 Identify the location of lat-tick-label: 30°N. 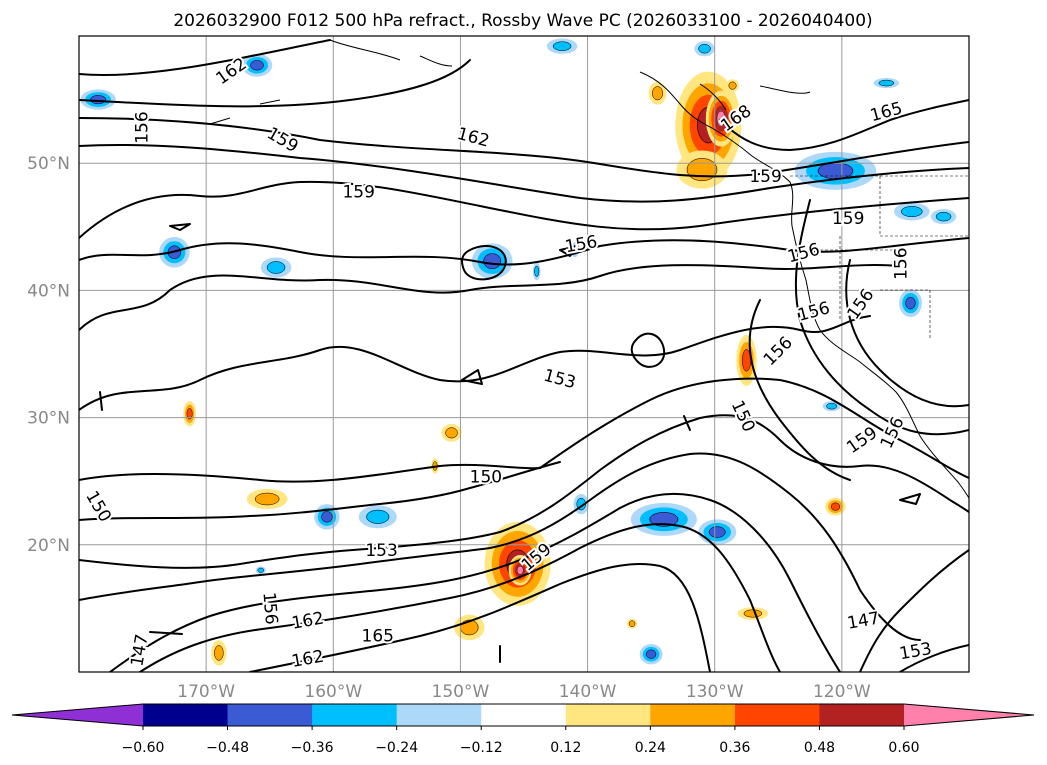
(48, 419).